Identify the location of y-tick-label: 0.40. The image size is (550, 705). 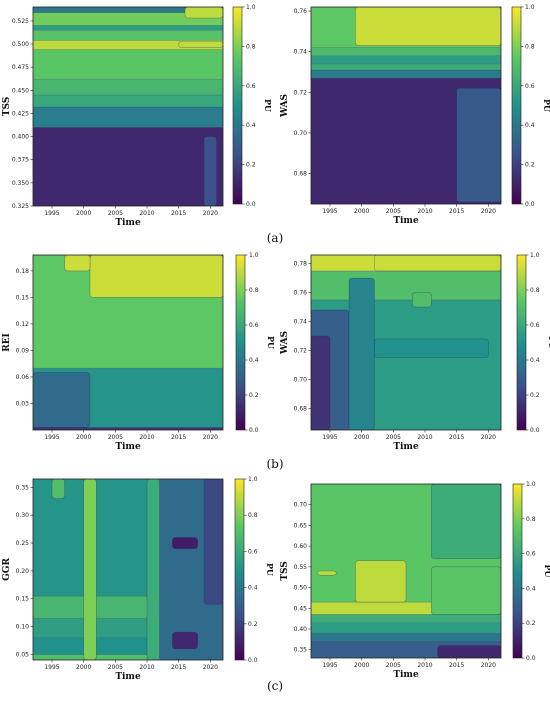
(301, 629).